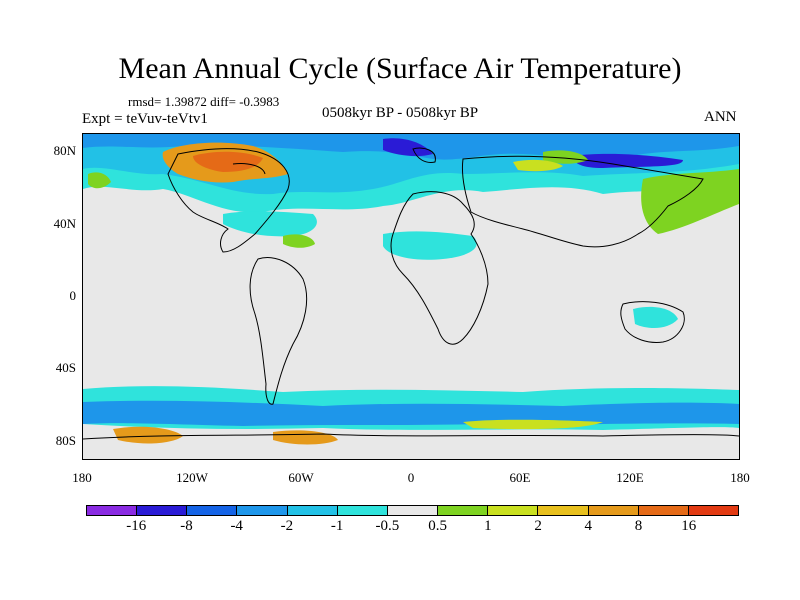 The height and width of the screenshot is (600, 800). What do you see at coordinates (225, 435) in the screenshot?
I see `antarctic-warm-anomaly` at bounding box center [225, 435].